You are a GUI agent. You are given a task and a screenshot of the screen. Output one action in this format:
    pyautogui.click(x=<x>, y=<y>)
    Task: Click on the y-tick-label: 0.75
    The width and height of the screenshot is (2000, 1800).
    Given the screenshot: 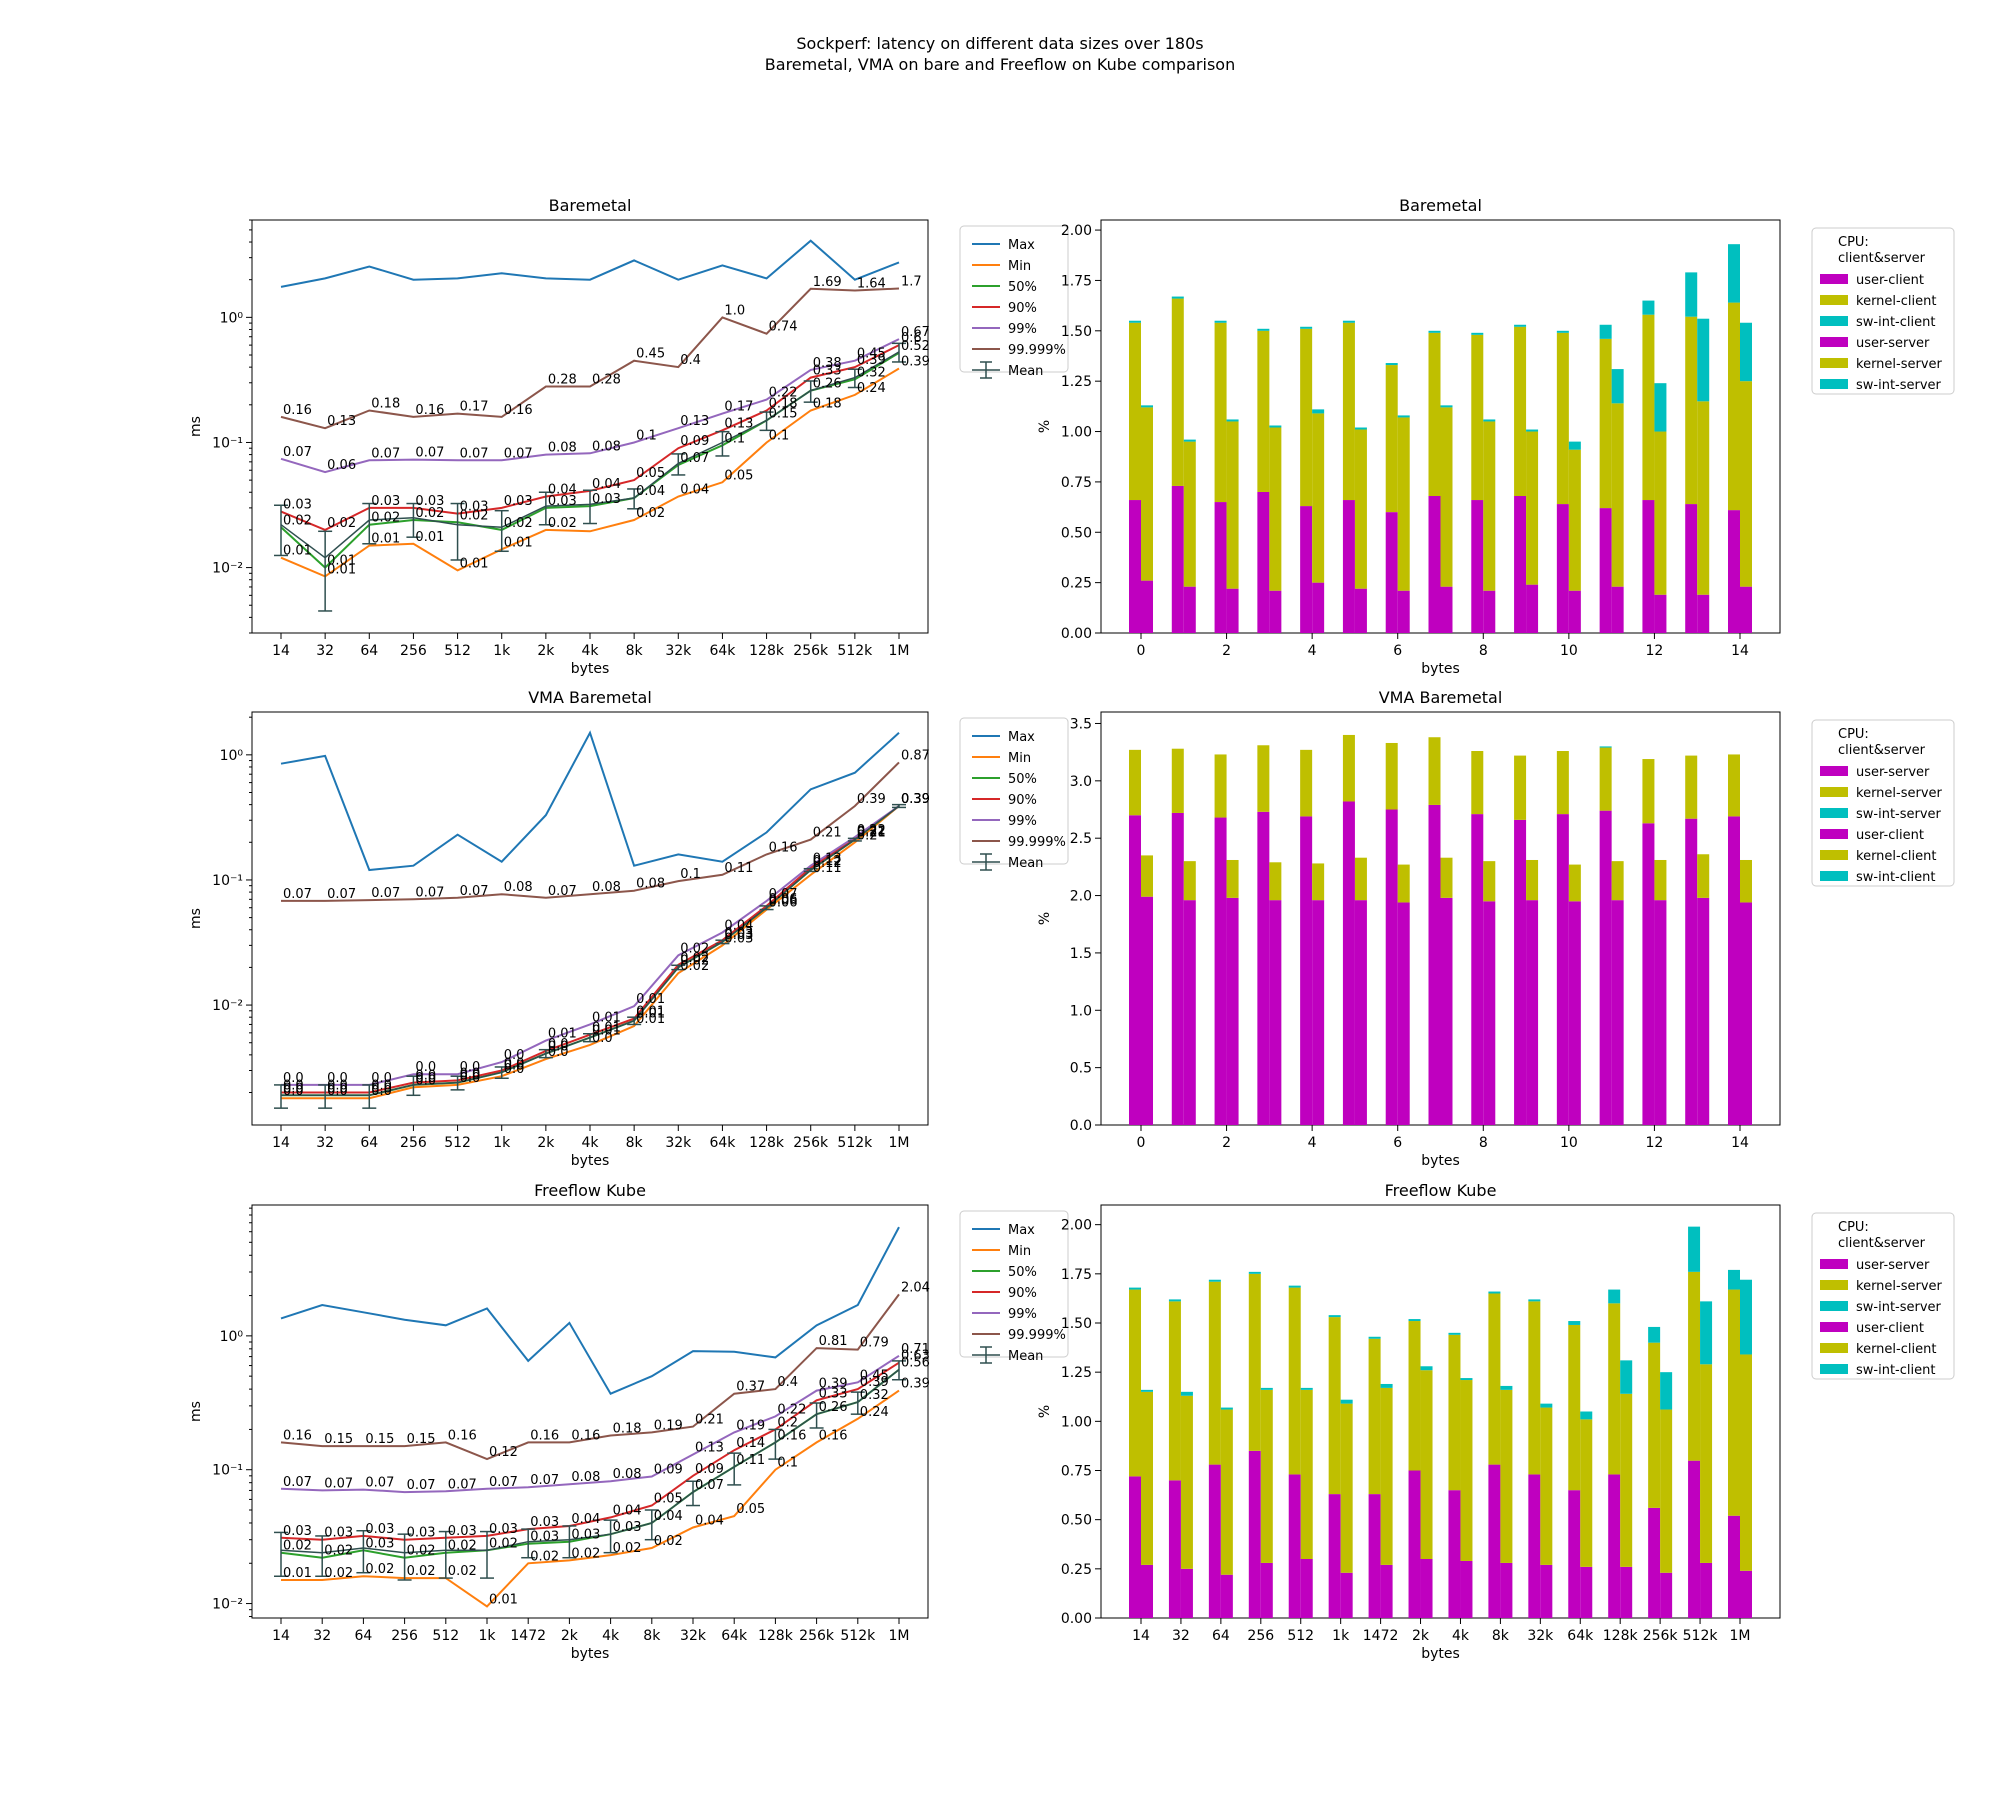 What is the action you would take?
    pyautogui.click(x=1076, y=483)
    